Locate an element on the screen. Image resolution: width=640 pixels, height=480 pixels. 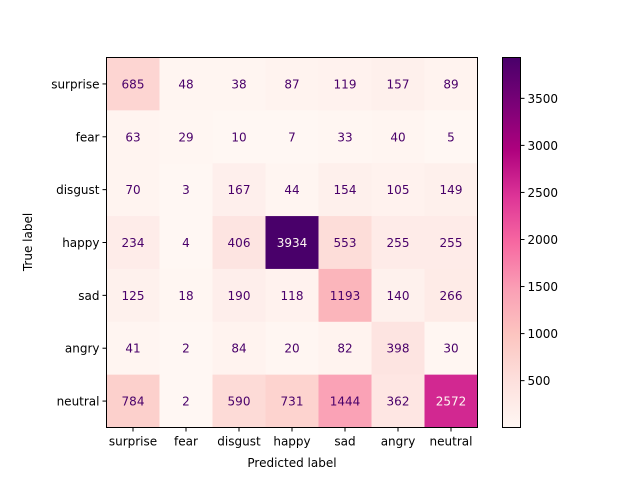
cell-value-label: 48 is located at coordinates (185, 84).